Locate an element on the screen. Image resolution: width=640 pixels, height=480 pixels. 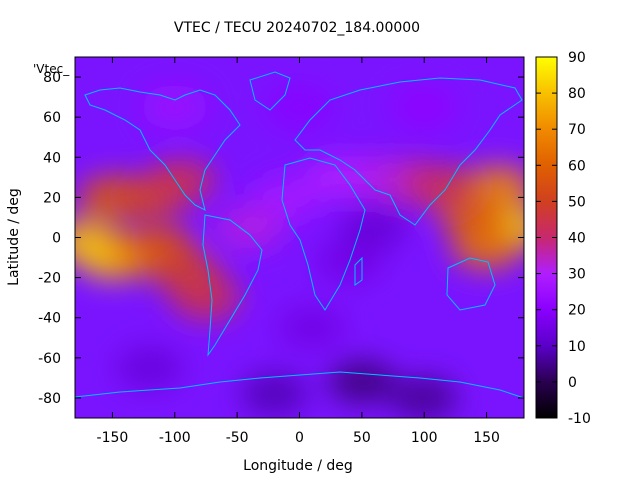
y-tick-label: -20 is located at coordinates (49, 279).